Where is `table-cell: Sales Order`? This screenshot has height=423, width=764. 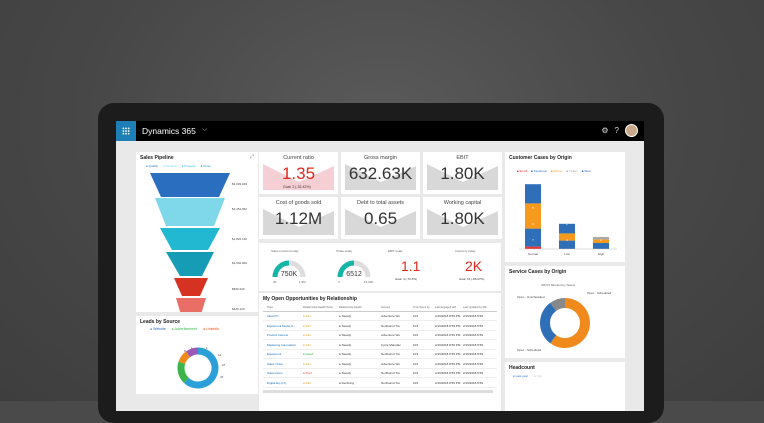
table-cell: Sales Order is located at coordinates (275, 363).